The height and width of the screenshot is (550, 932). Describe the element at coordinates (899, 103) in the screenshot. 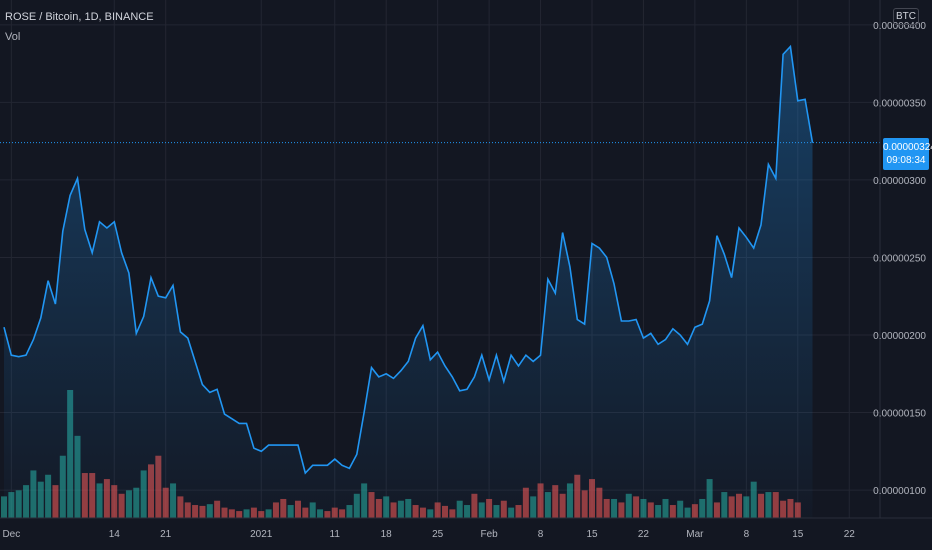

I see `price-tick-label: 0.00000350` at that location.